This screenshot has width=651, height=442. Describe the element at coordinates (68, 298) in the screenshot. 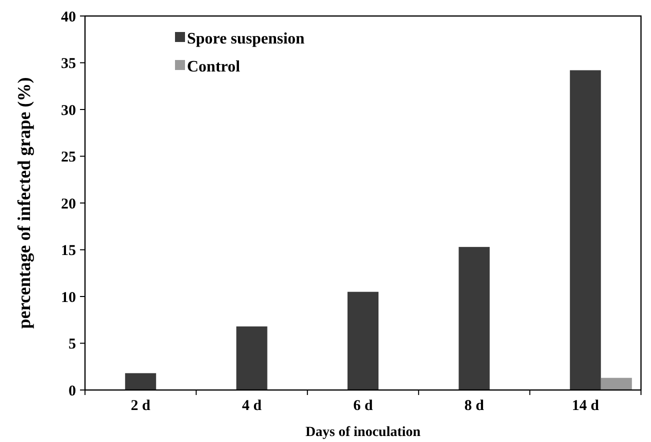

I see `y-tick-label: 10` at that location.